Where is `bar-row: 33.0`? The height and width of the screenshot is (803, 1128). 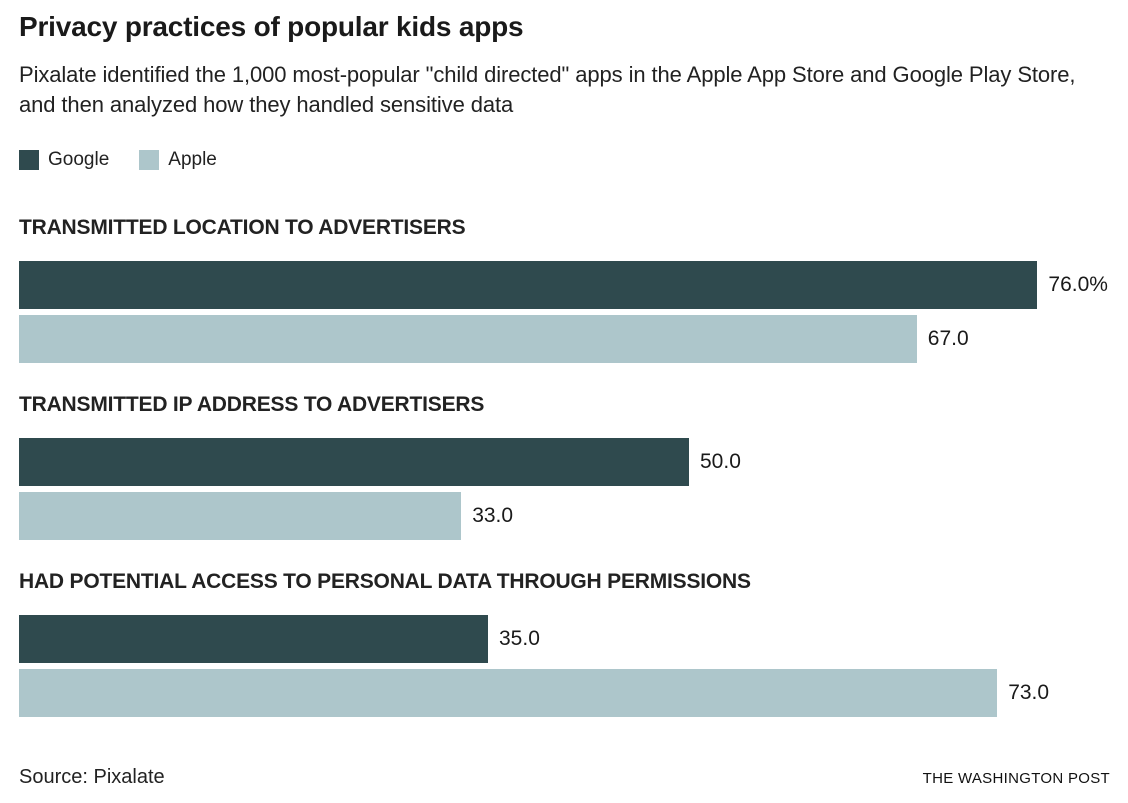 bar-row: 33.0 is located at coordinates (564, 516).